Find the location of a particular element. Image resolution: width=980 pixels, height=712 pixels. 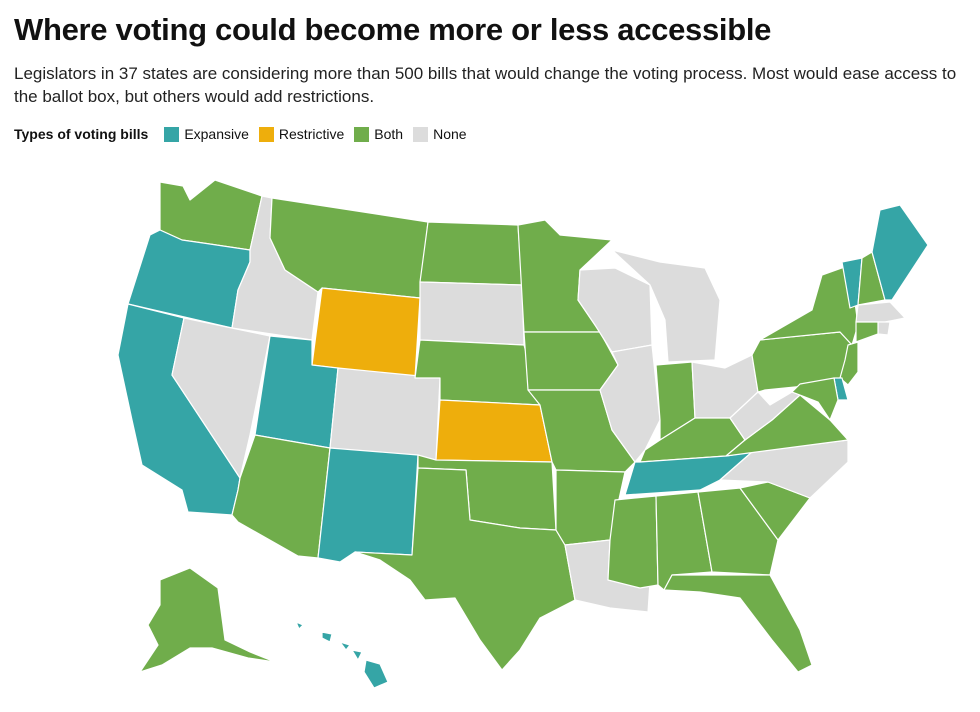

legend-item-both: Both is located at coordinates (378, 134).